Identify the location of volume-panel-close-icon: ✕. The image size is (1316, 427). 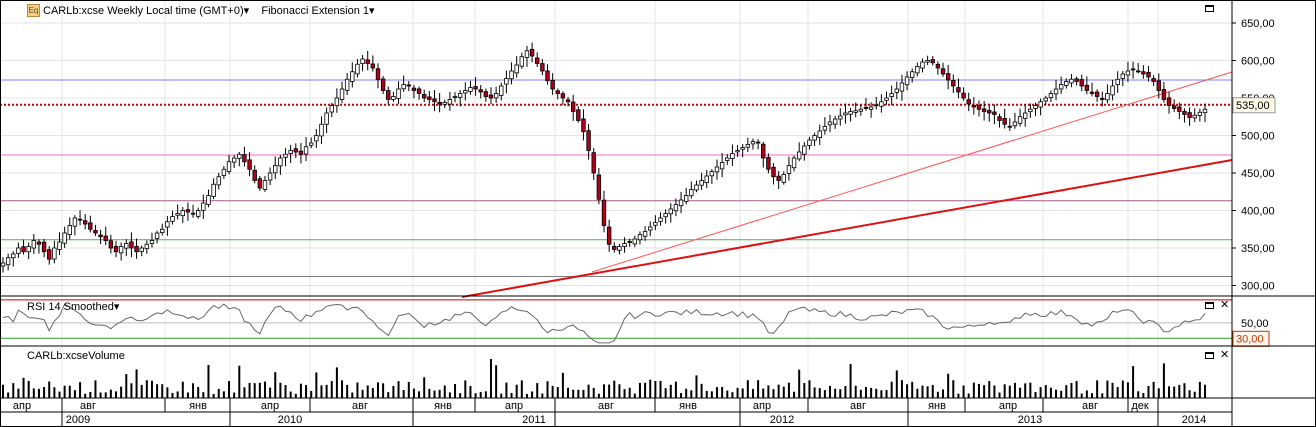
(1225, 355).